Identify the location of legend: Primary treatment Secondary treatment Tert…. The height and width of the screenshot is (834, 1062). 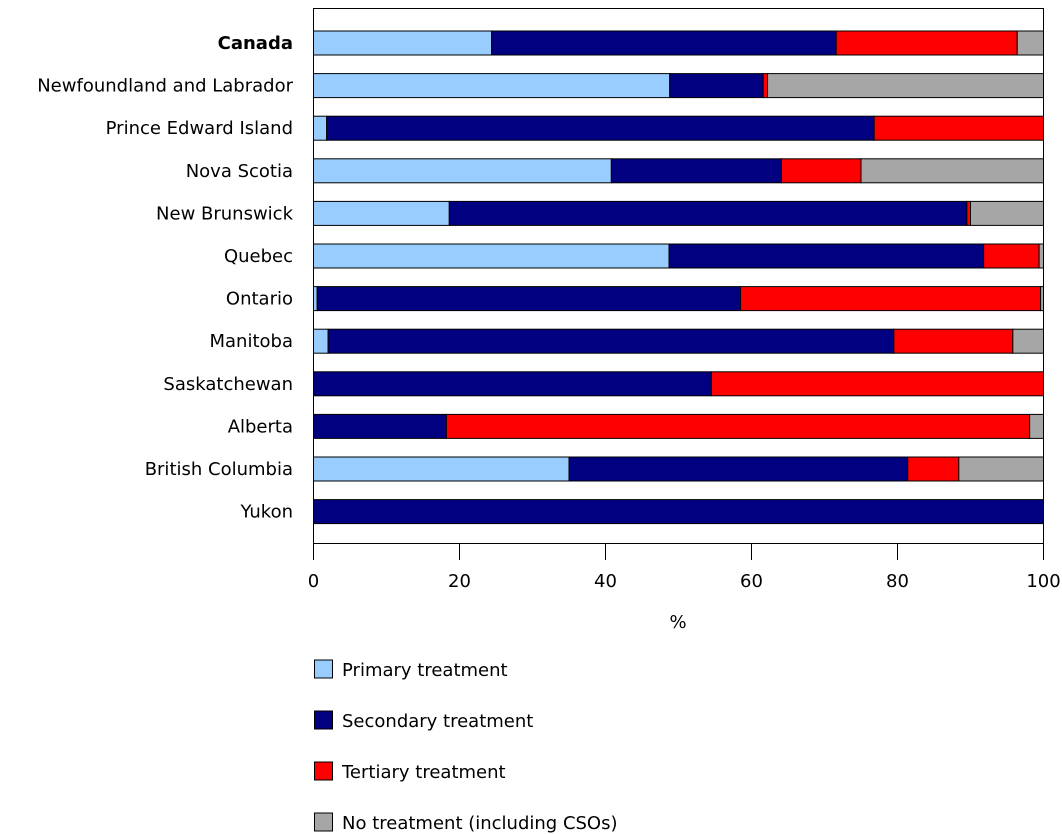
(466, 746).